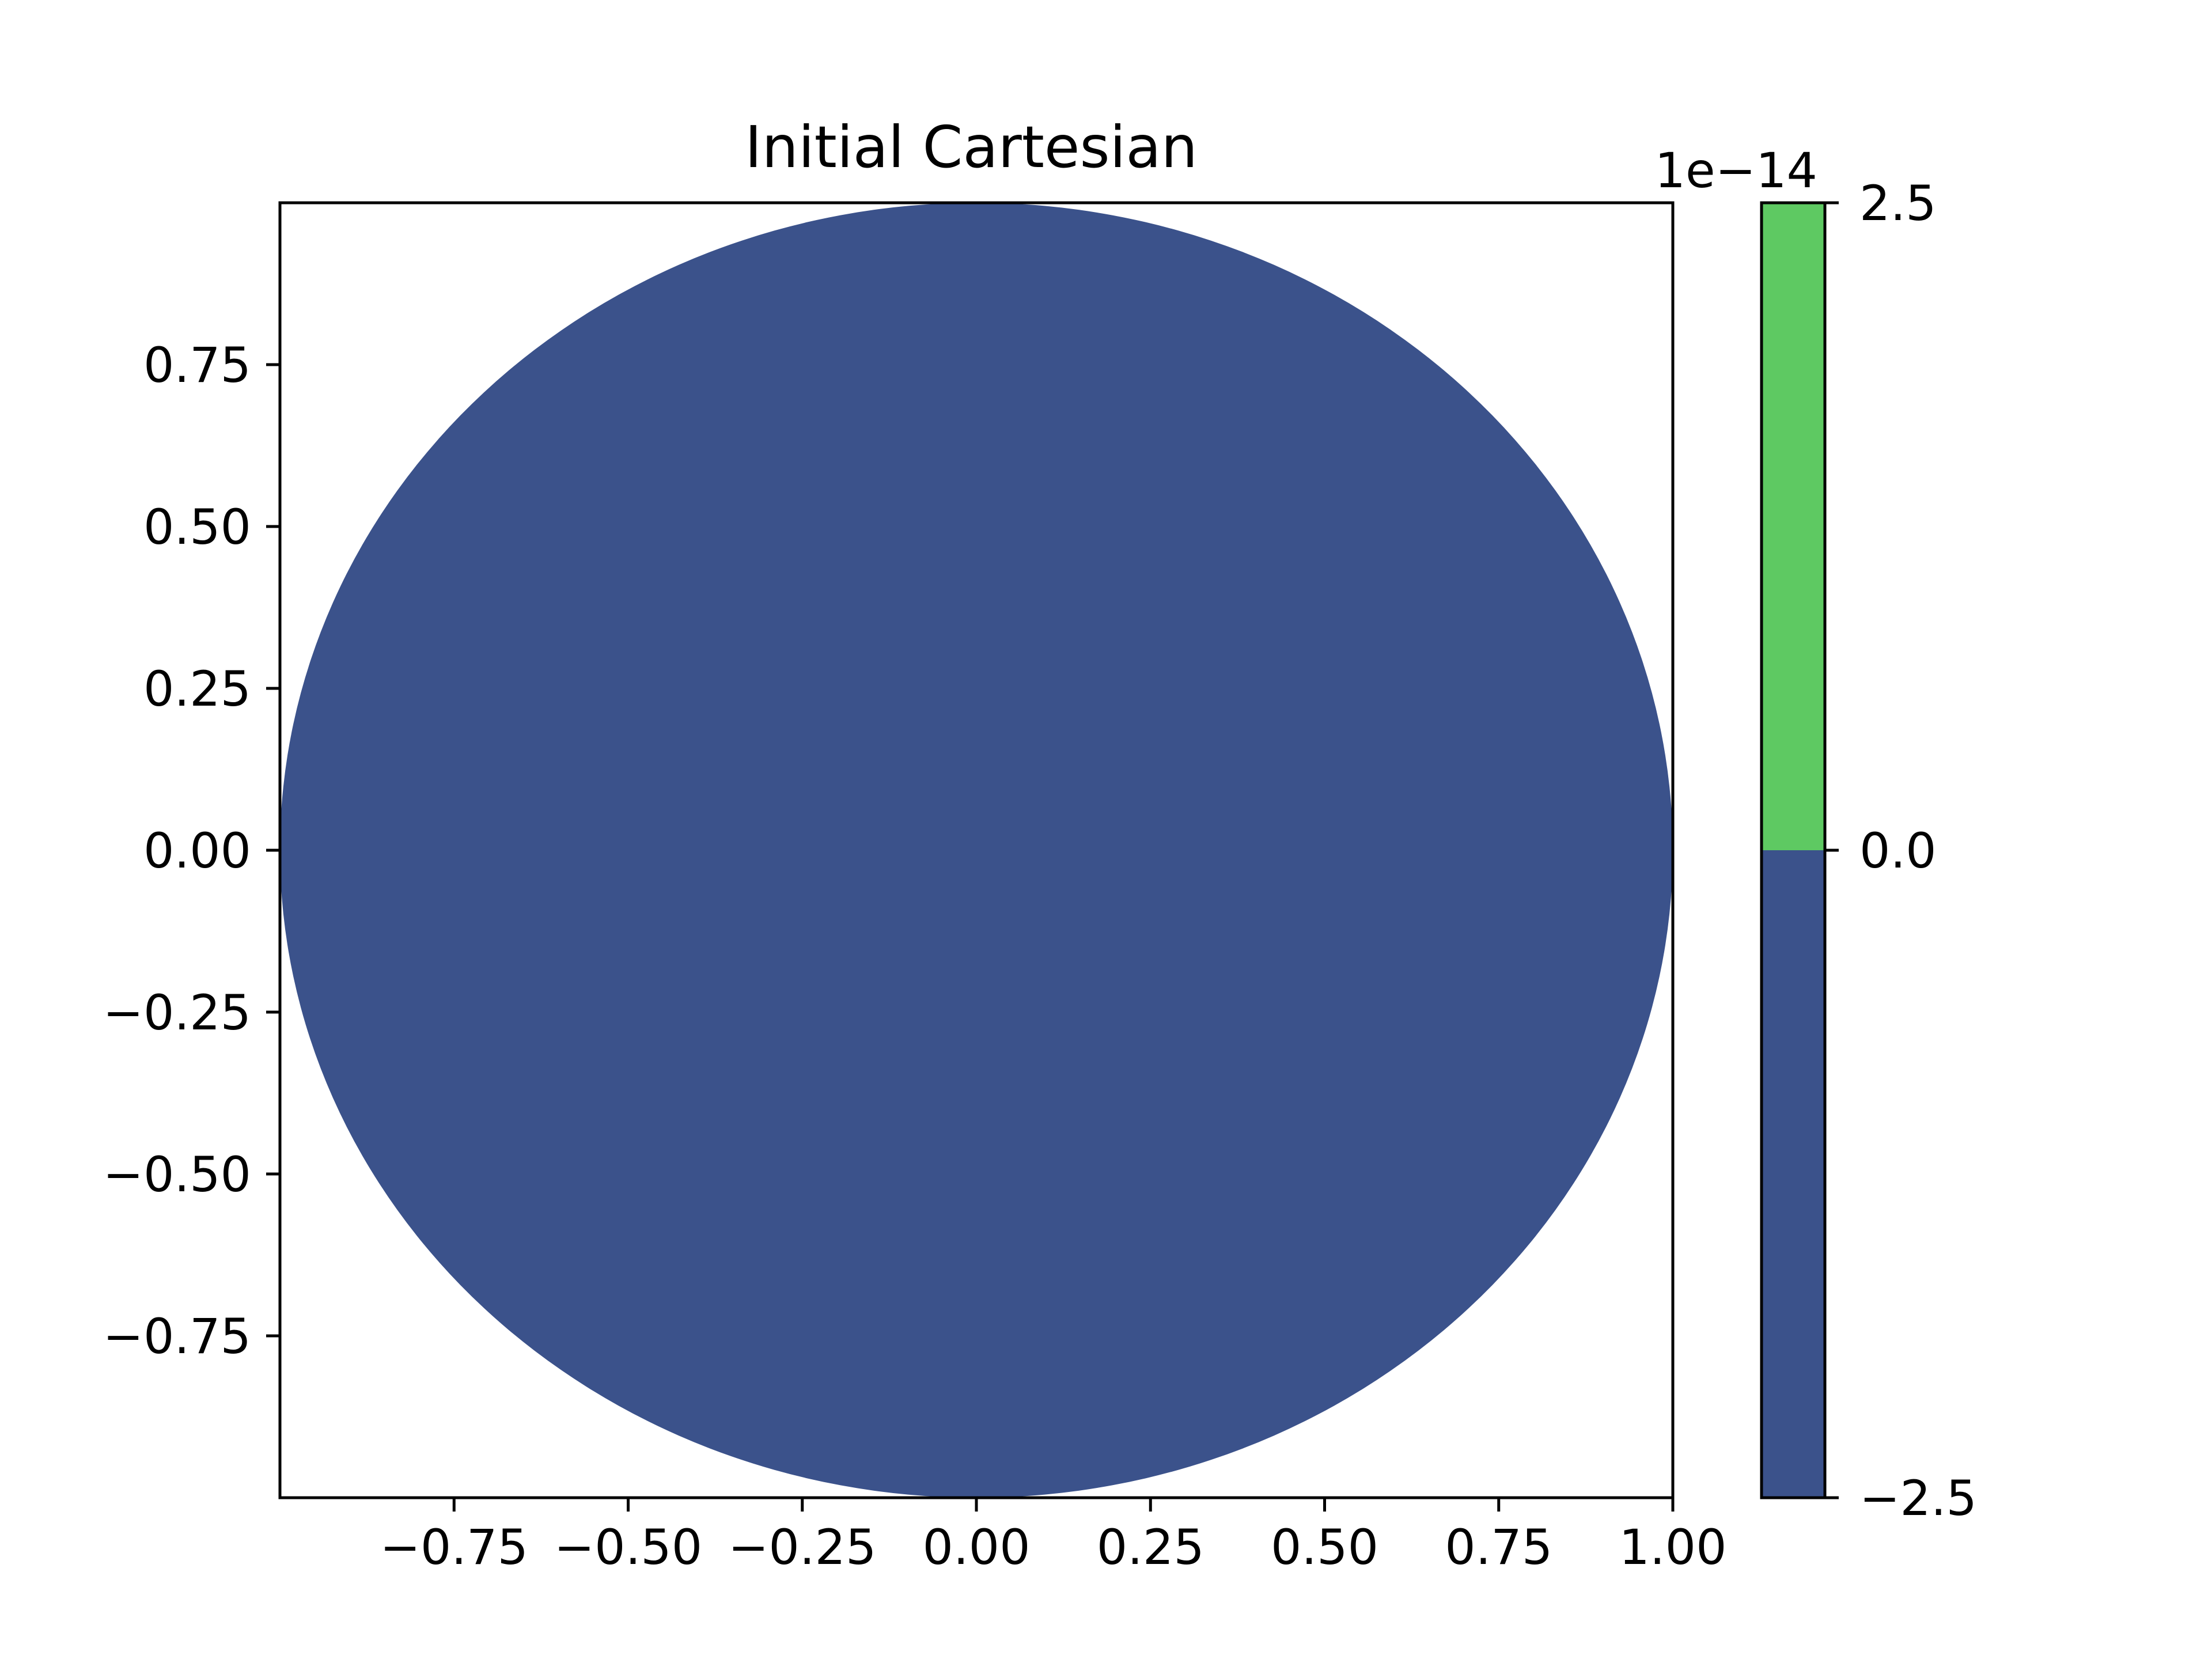 This screenshot has width=2212, height=1659. Describe the element at coordinates (802, 1547) in the screenshot. I see `x-tick-label: −0.25` at that location.